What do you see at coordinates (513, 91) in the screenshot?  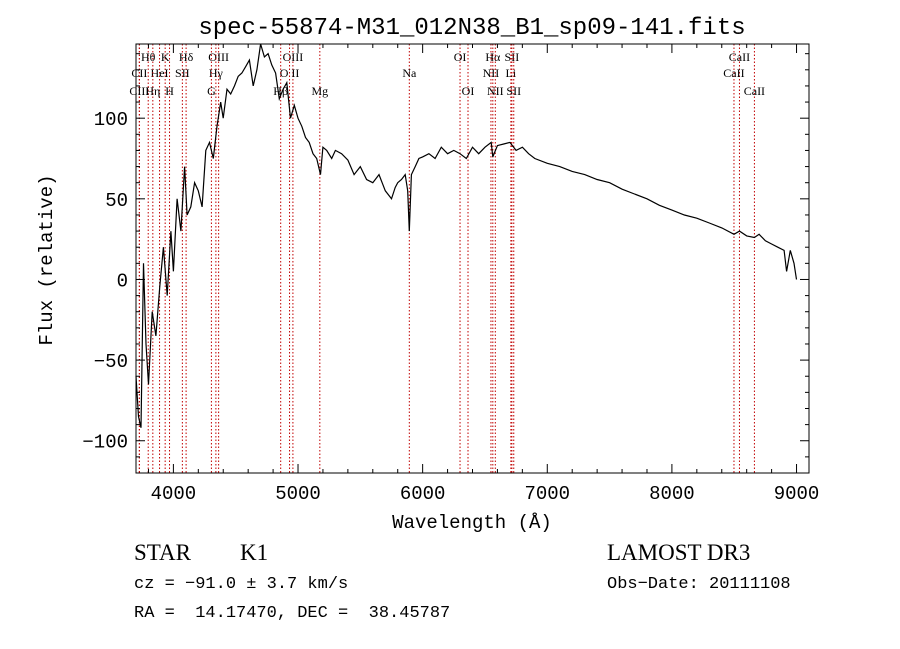 I see `line-label-24: SII` at bounding box center [513, 91].